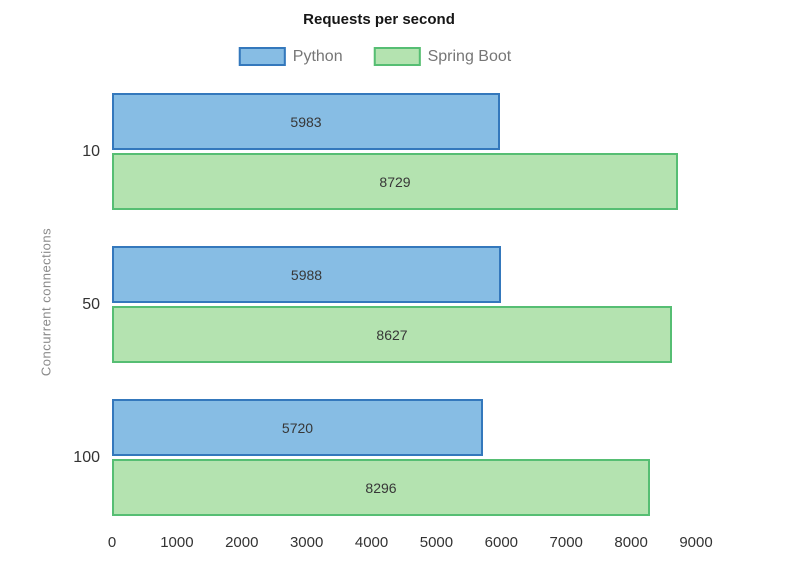 Image resolution: width=792 pixels, height=583 pixels. What do you see at coordinates (371, 542) in the screenshot?
I see `x-tick-label: 4000` at bounding box center [371, 542].